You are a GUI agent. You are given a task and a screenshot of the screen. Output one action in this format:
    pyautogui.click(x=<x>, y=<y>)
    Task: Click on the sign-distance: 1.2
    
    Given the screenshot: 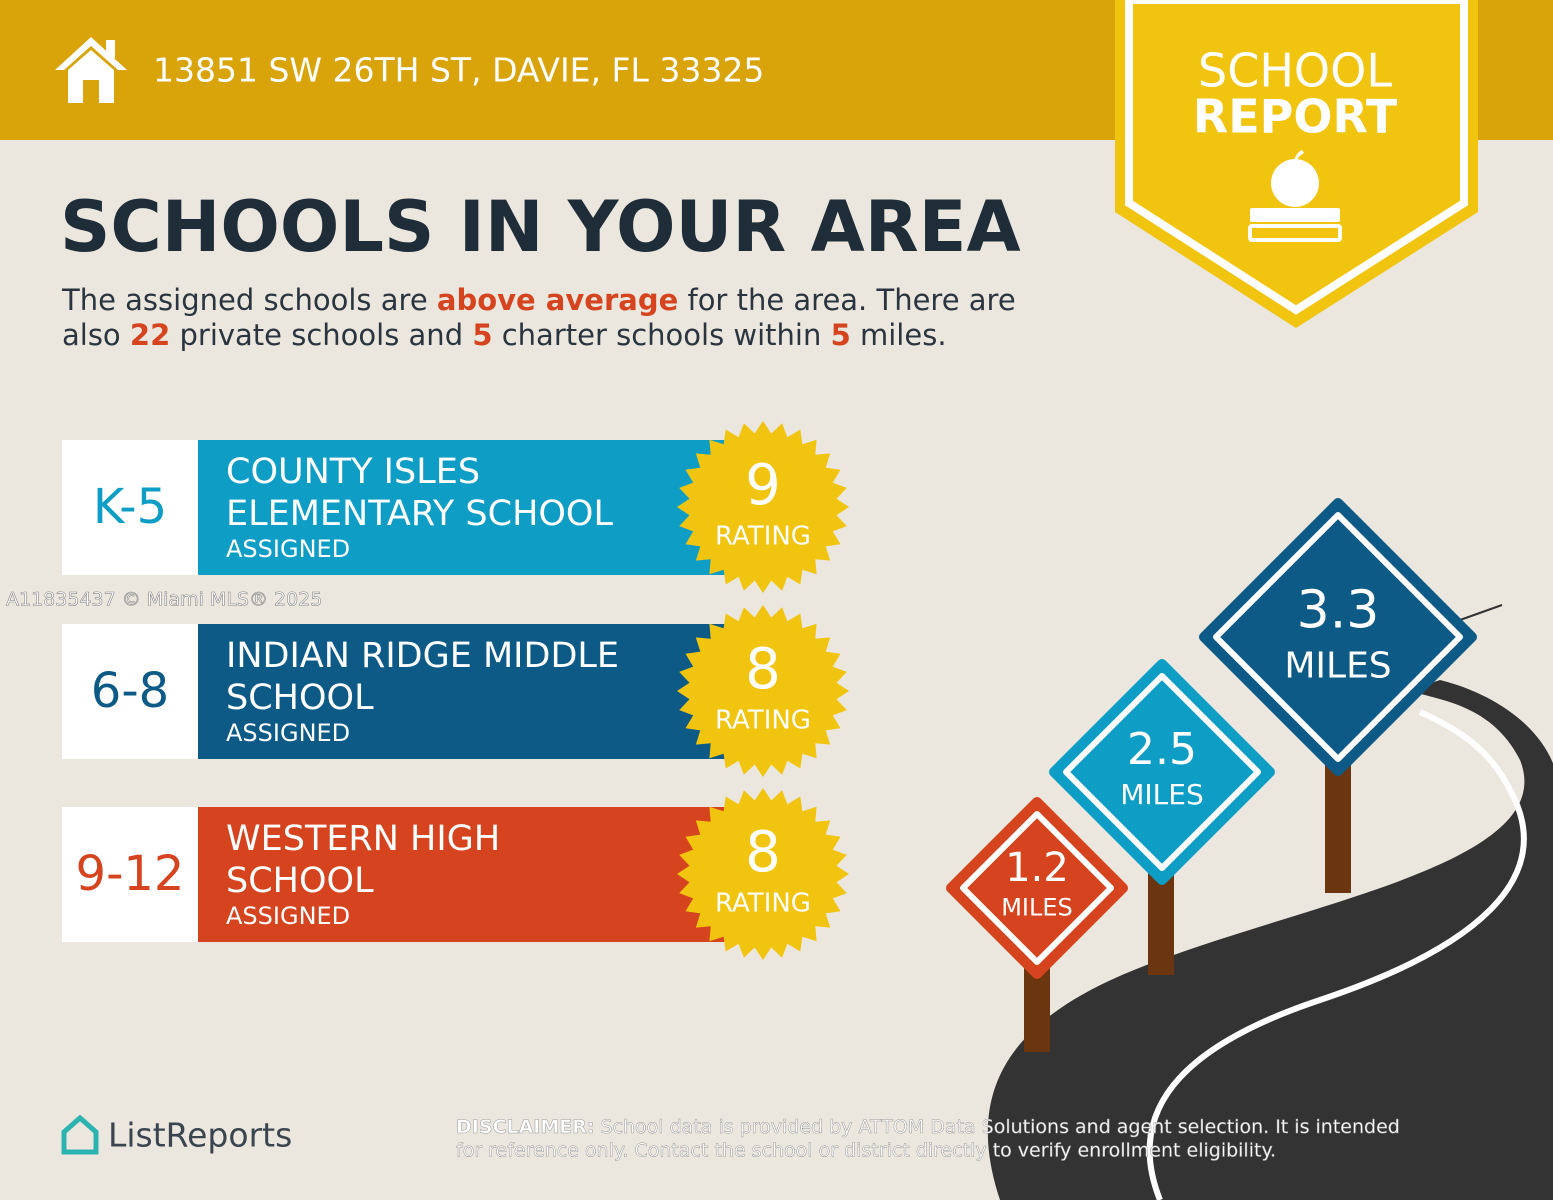 What is the action you would take?
    pyautogui.click(x=1037, y=868)
    